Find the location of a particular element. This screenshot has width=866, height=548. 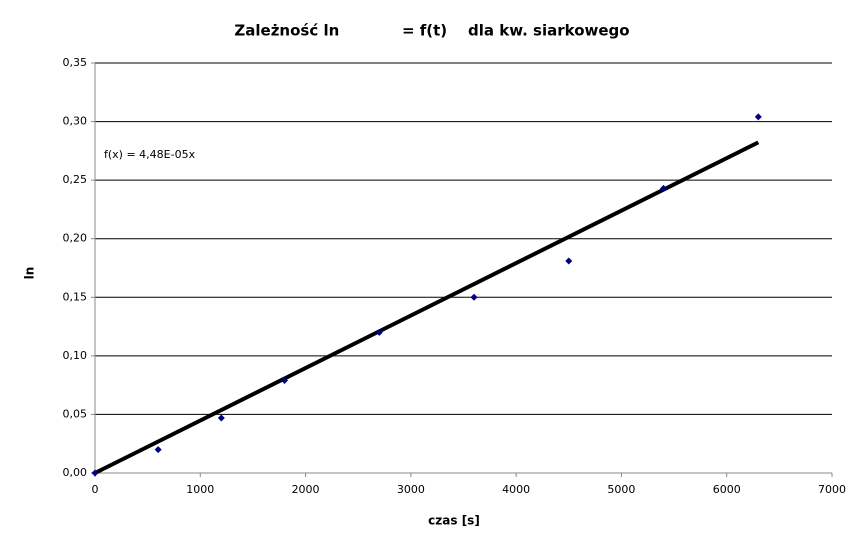

y-tick-label: 0,25 is located at coordinates (75, 179).